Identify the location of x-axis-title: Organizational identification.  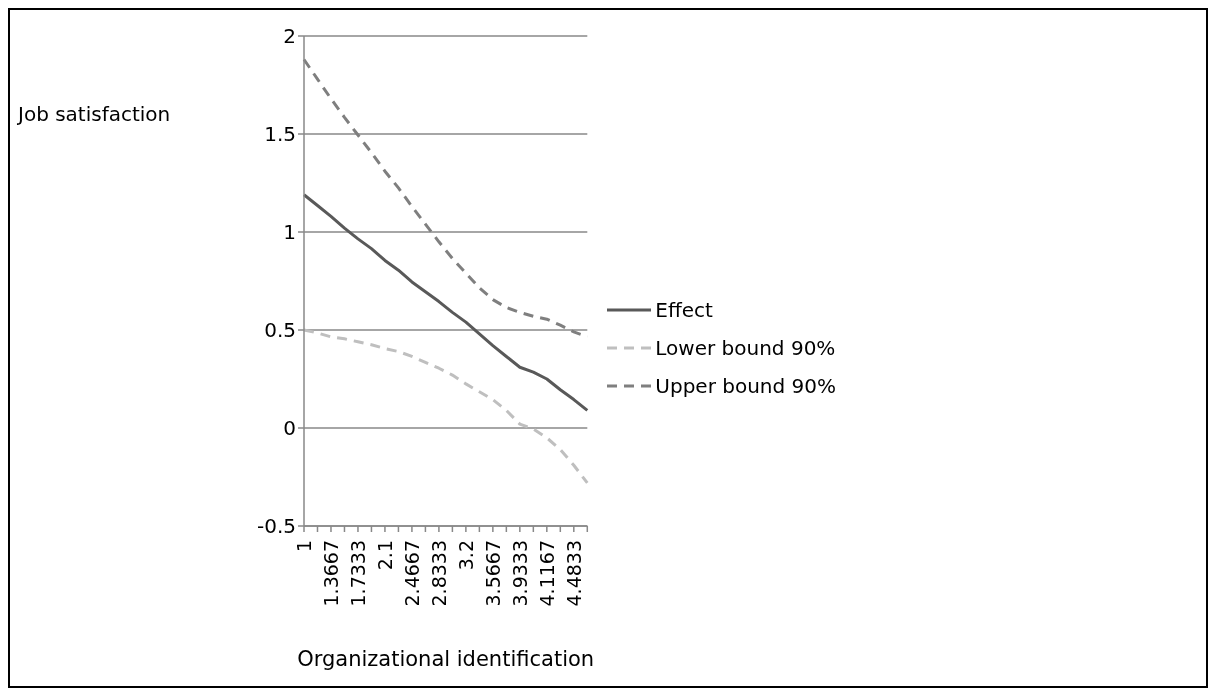
(446, 659).